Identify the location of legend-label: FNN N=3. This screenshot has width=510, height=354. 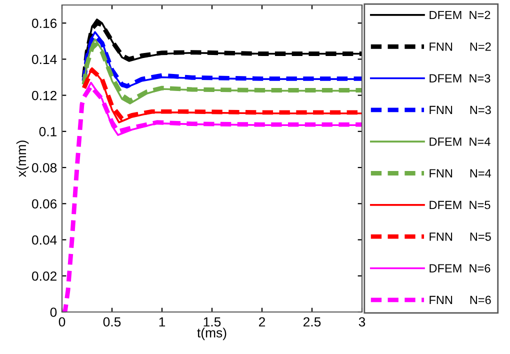
(460, 110).